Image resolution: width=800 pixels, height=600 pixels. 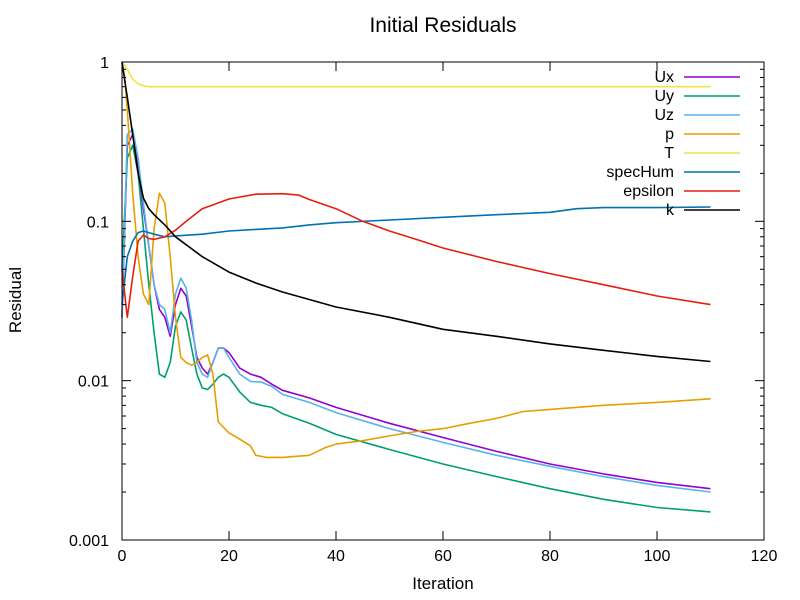 I want to click on legend-label-t: T, so click(x=669, y=153).